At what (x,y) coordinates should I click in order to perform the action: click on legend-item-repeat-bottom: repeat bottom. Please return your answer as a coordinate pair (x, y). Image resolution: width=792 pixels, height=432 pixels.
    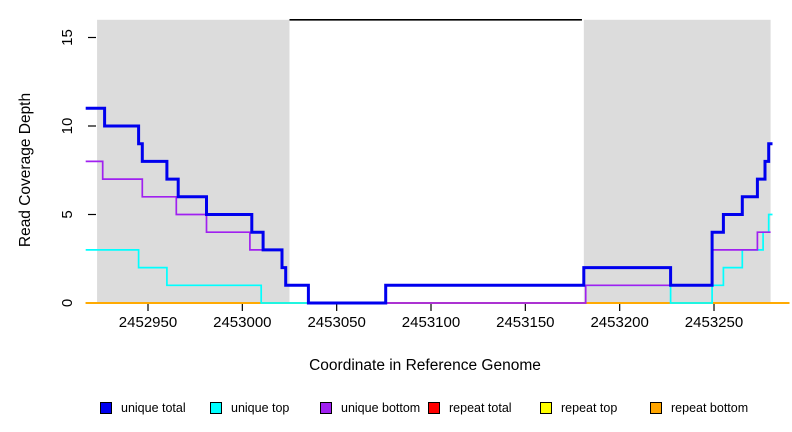
    Looking at the image, I should click on (699, 407).